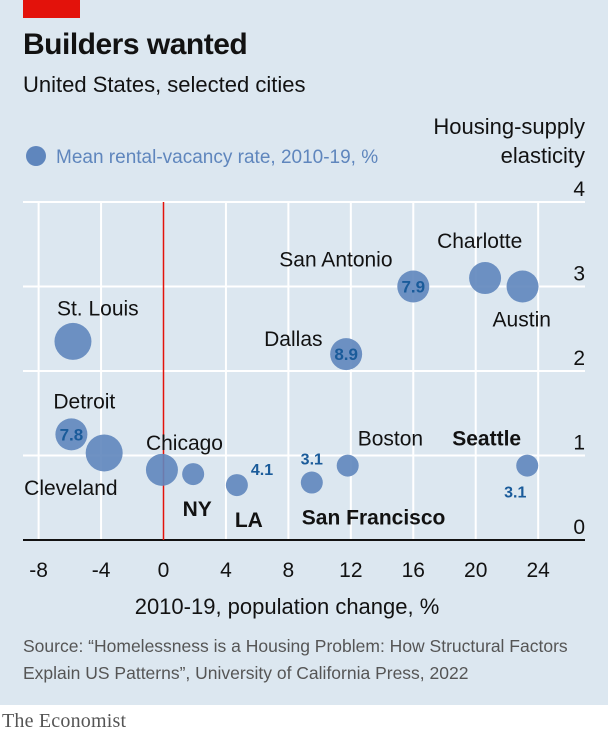  Describe the element at coordinates (287, 606) in the screenshot. I see `x-axis-label: 2010-19, population change, %` at that location.